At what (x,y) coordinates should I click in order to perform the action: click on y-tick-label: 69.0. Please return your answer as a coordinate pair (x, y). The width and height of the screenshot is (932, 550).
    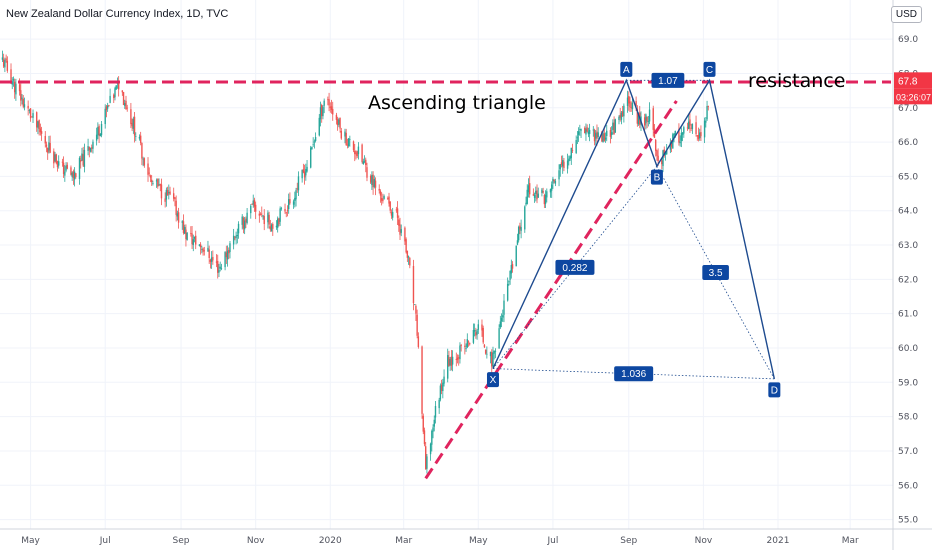
    Looking at the image, I should click on (908, 40).